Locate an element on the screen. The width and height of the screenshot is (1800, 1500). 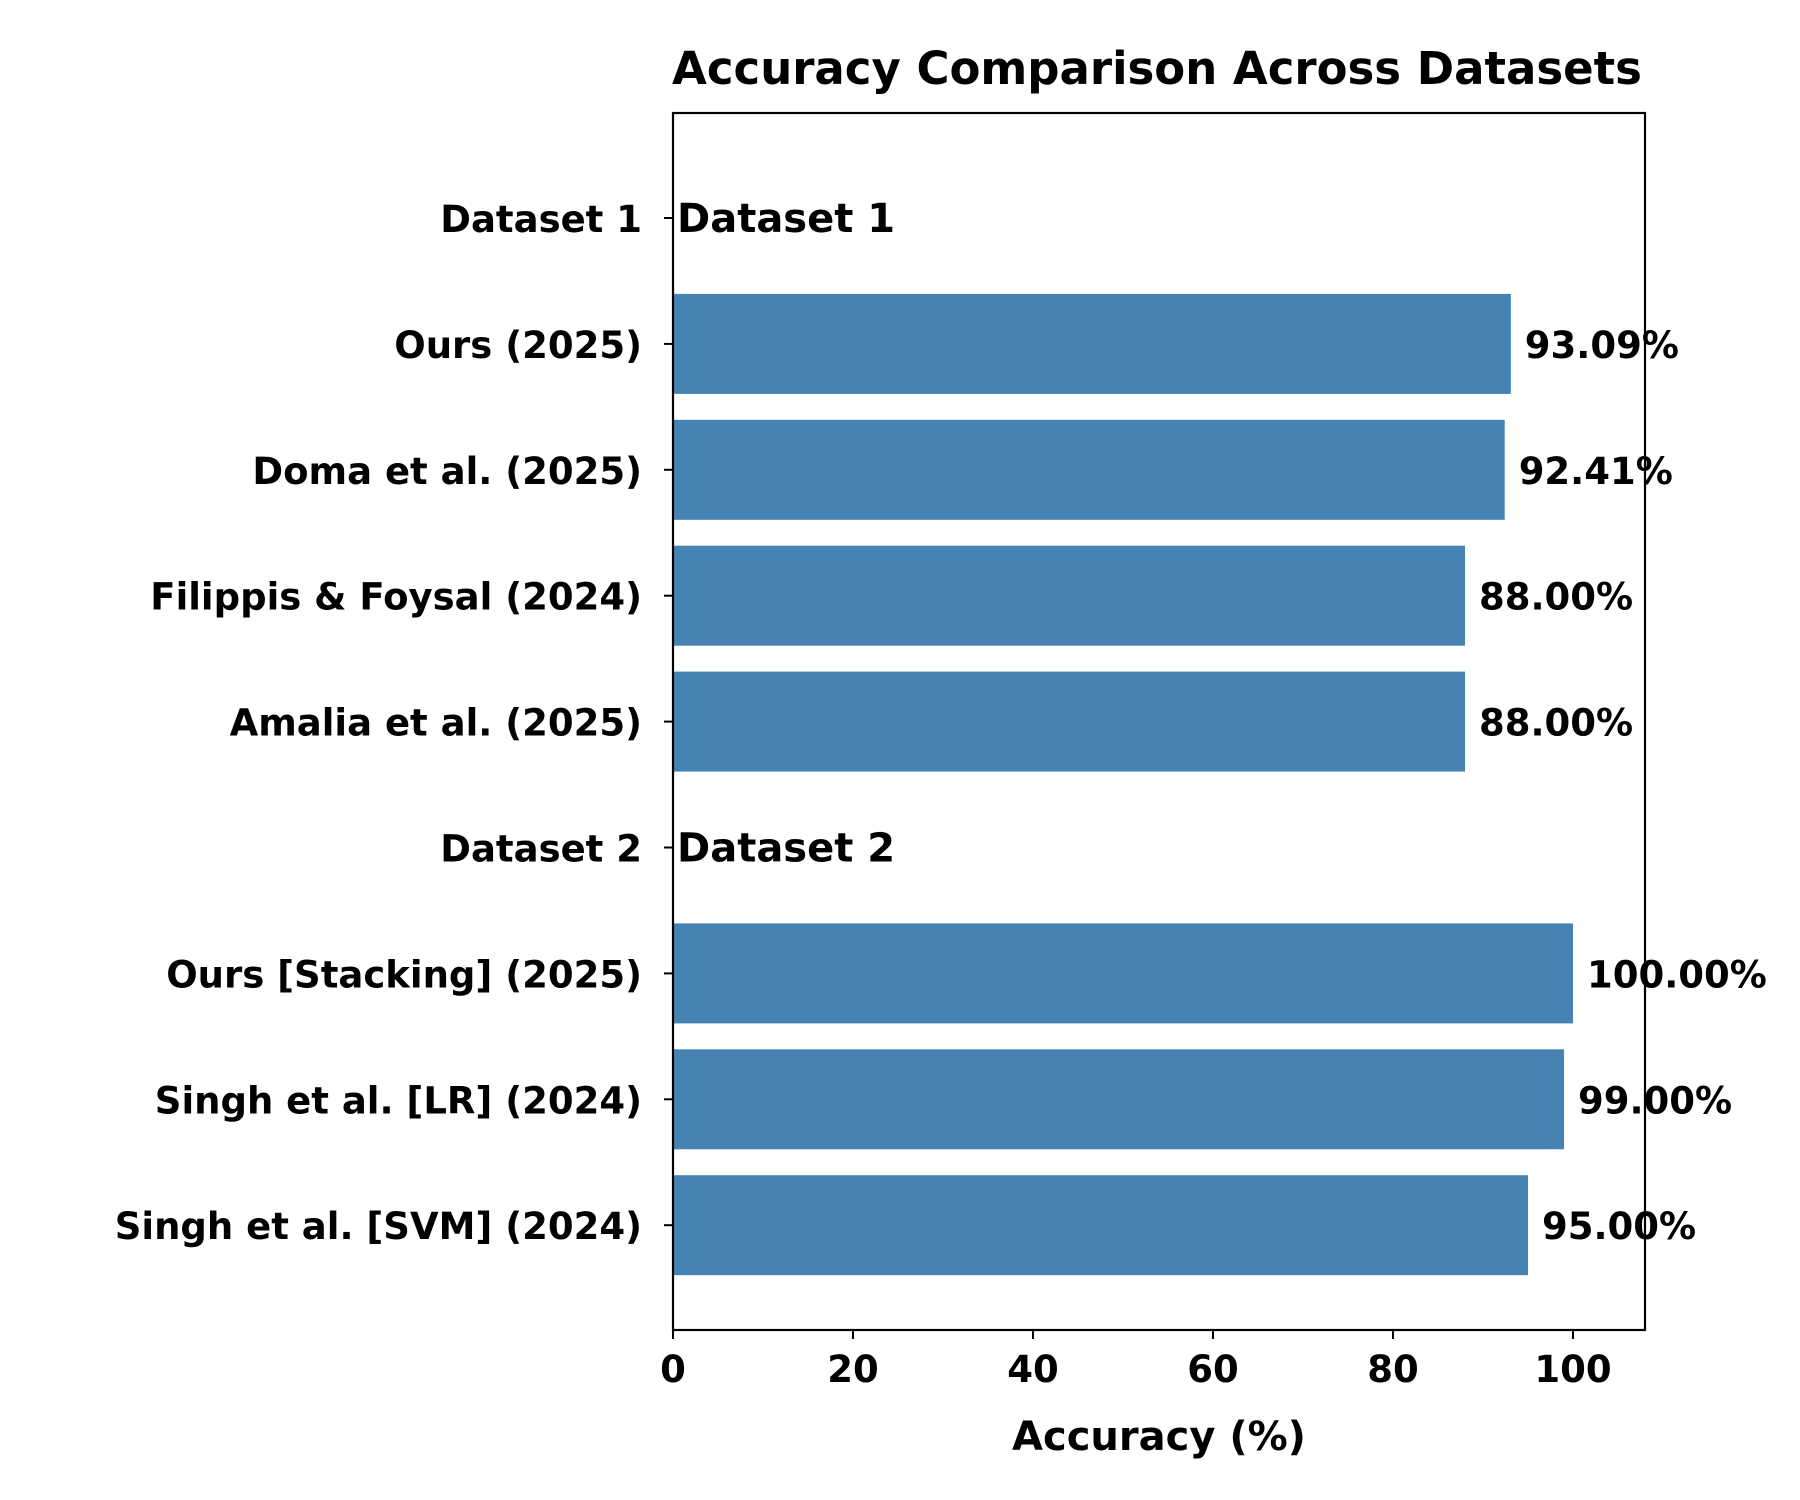
y-tick-label: Singh et al. [LR] (2024) is located at coordinates (398, 1100).